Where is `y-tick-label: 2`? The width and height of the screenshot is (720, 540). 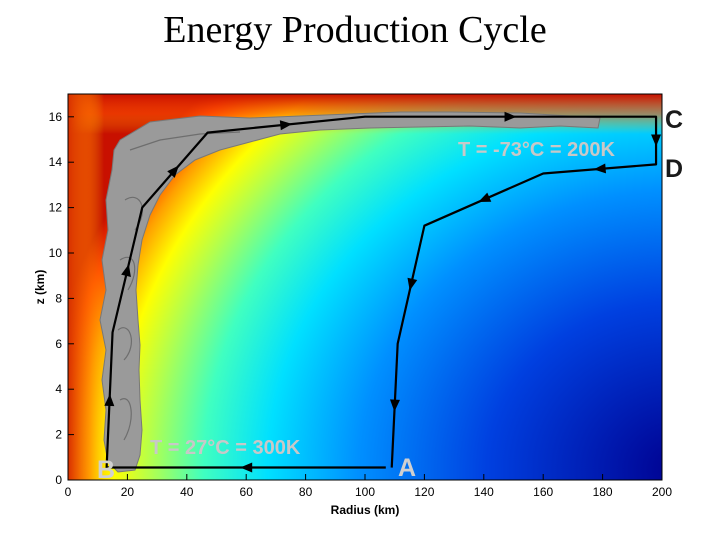
y-tick-label: 2 is located at coordinates (58, 435).